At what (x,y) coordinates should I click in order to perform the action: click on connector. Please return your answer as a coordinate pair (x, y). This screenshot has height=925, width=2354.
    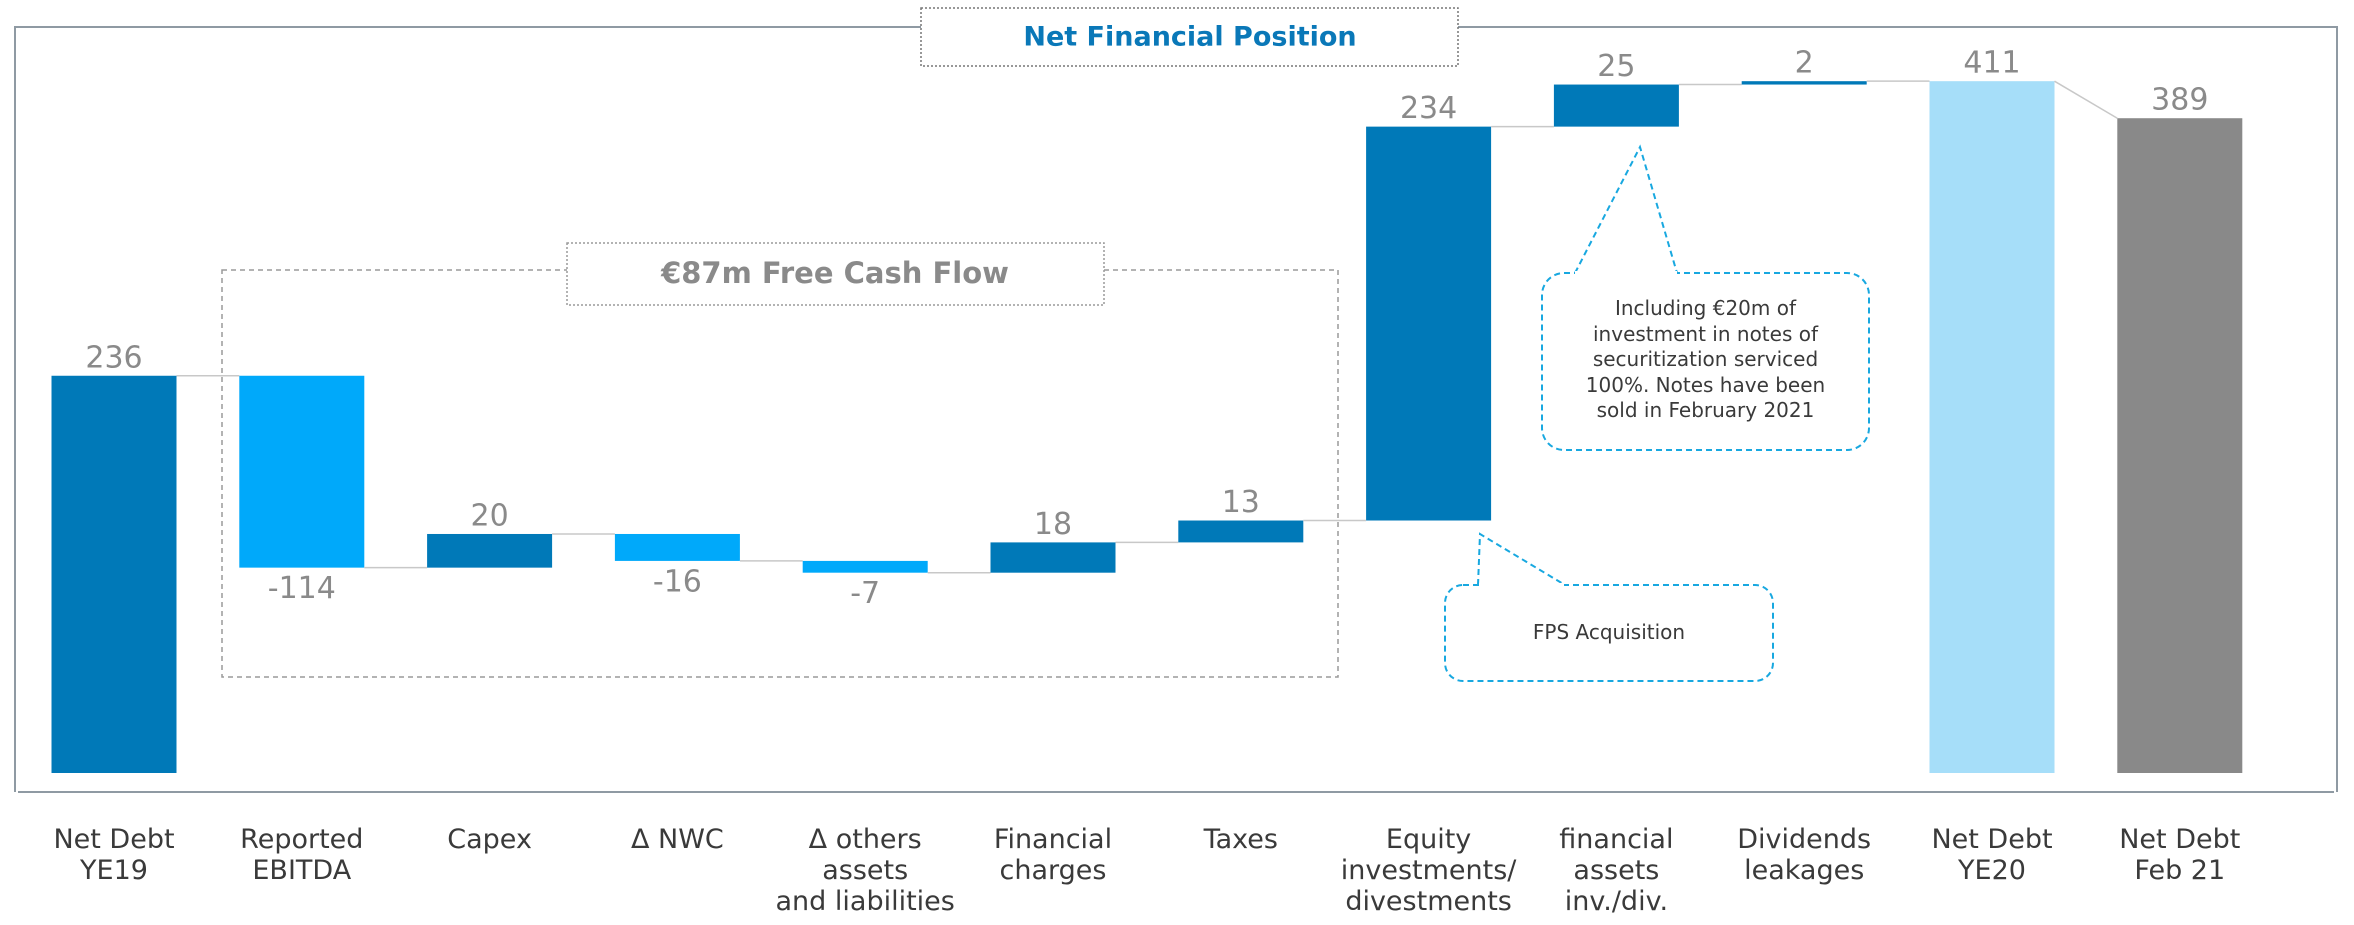
    Looking at the image, I should click on (2086, 99).